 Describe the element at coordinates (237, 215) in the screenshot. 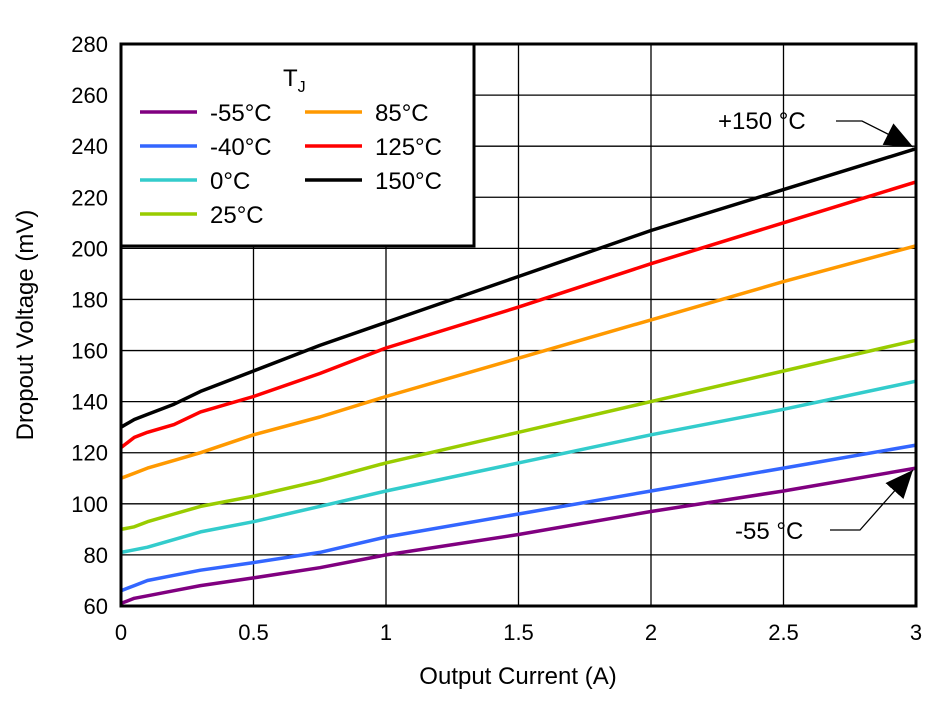

I see `legend-label: 25°C` at that location.